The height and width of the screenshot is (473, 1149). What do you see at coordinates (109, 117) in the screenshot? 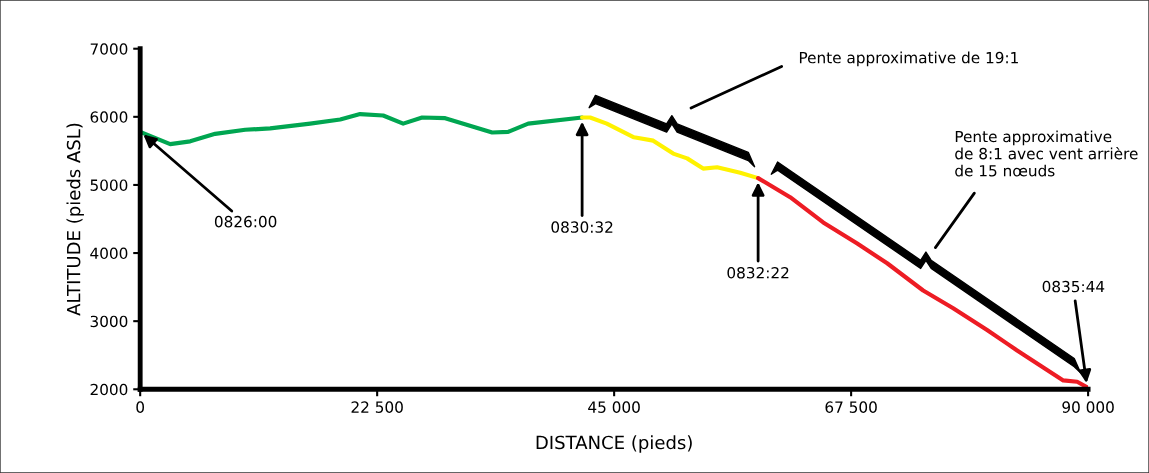
I see `y-tick-label: 6000` at bounding box center [109, 117].